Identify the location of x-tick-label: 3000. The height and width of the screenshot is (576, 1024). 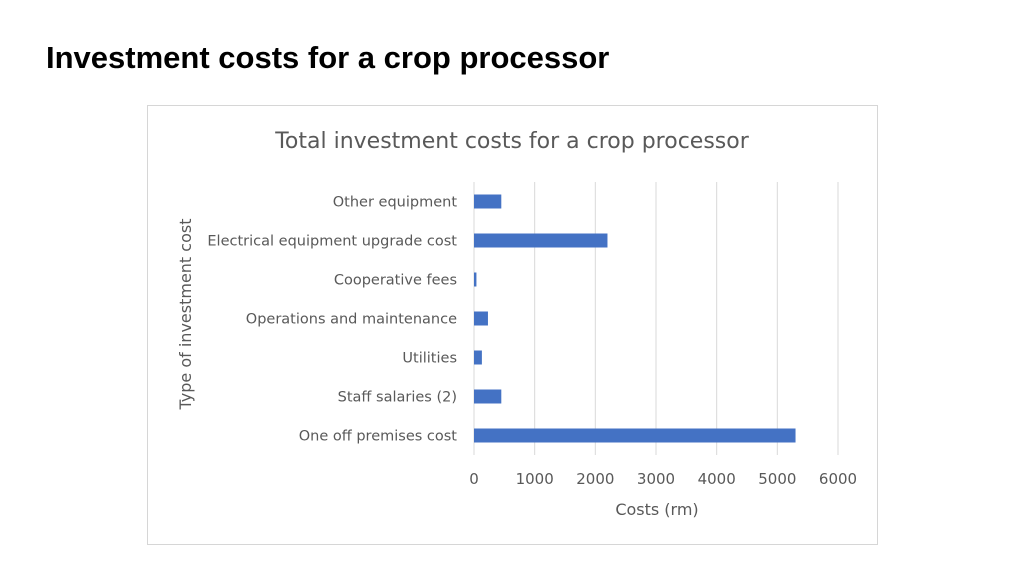
(656, 479).